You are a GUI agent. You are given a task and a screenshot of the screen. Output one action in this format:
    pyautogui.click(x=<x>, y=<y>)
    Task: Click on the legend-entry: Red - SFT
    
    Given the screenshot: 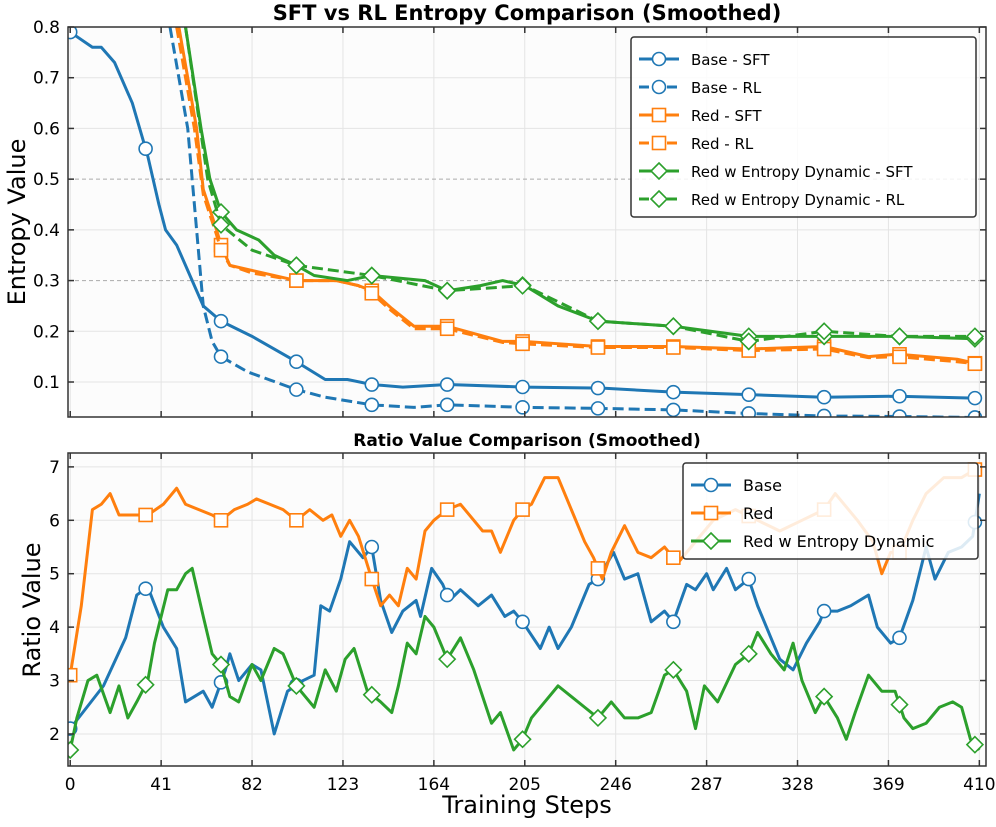 What is the action you would take?
    pyautogui.click(x=700, y=116)
    